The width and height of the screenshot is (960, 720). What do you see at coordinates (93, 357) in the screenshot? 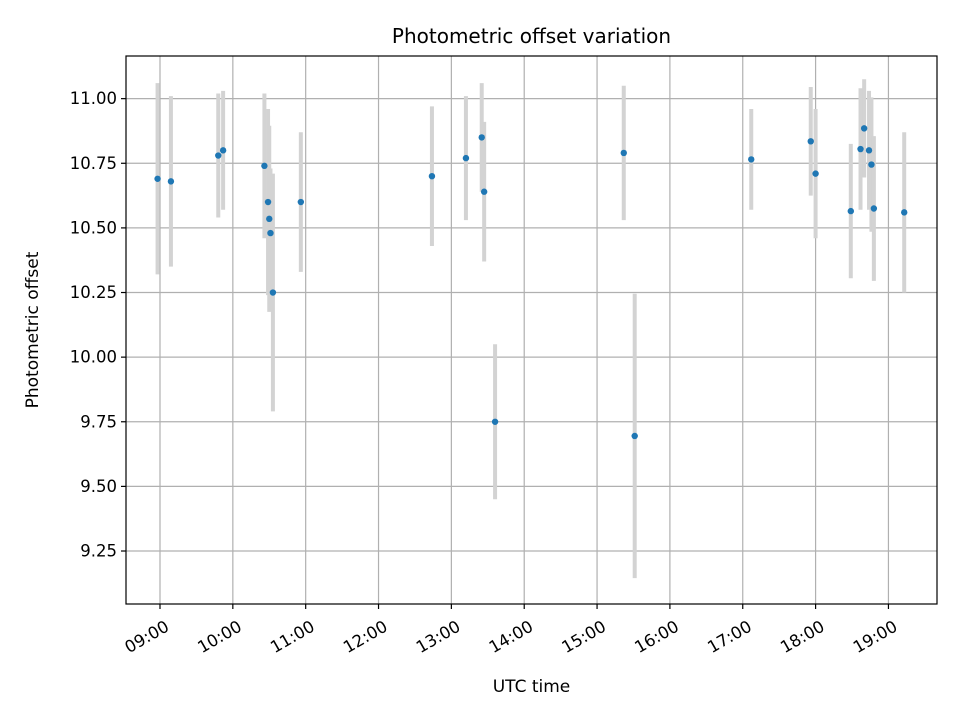
I see `y-tick-label: 10.00` at bounding box center [93, 357].